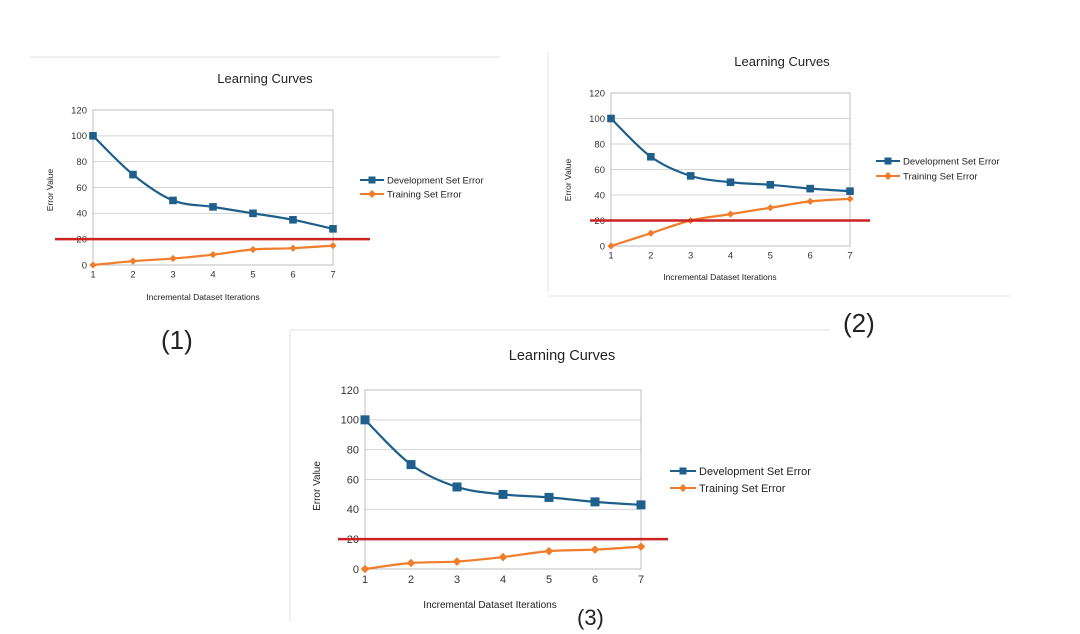 The height and width of the screenshot is (634, 1080). I want to click on development-error-line, so click(213, 182).